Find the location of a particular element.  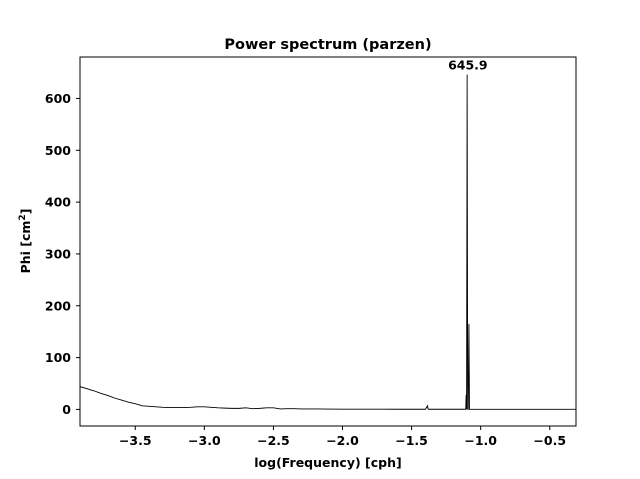

x-tick-label: −3.5 is located at coordinates (135, 440).